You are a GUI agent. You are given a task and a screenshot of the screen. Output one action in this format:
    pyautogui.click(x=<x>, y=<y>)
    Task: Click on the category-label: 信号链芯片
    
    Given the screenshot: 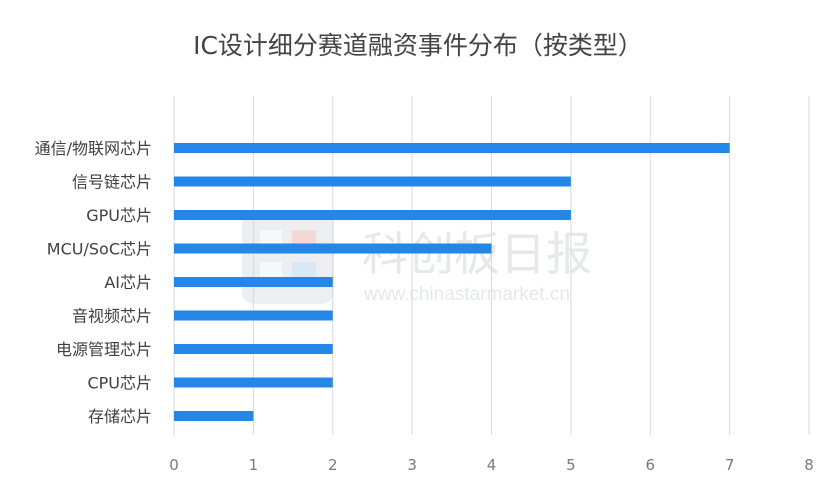 What is the action you would take?
    pyautogui.click(x=112, y=182)
    